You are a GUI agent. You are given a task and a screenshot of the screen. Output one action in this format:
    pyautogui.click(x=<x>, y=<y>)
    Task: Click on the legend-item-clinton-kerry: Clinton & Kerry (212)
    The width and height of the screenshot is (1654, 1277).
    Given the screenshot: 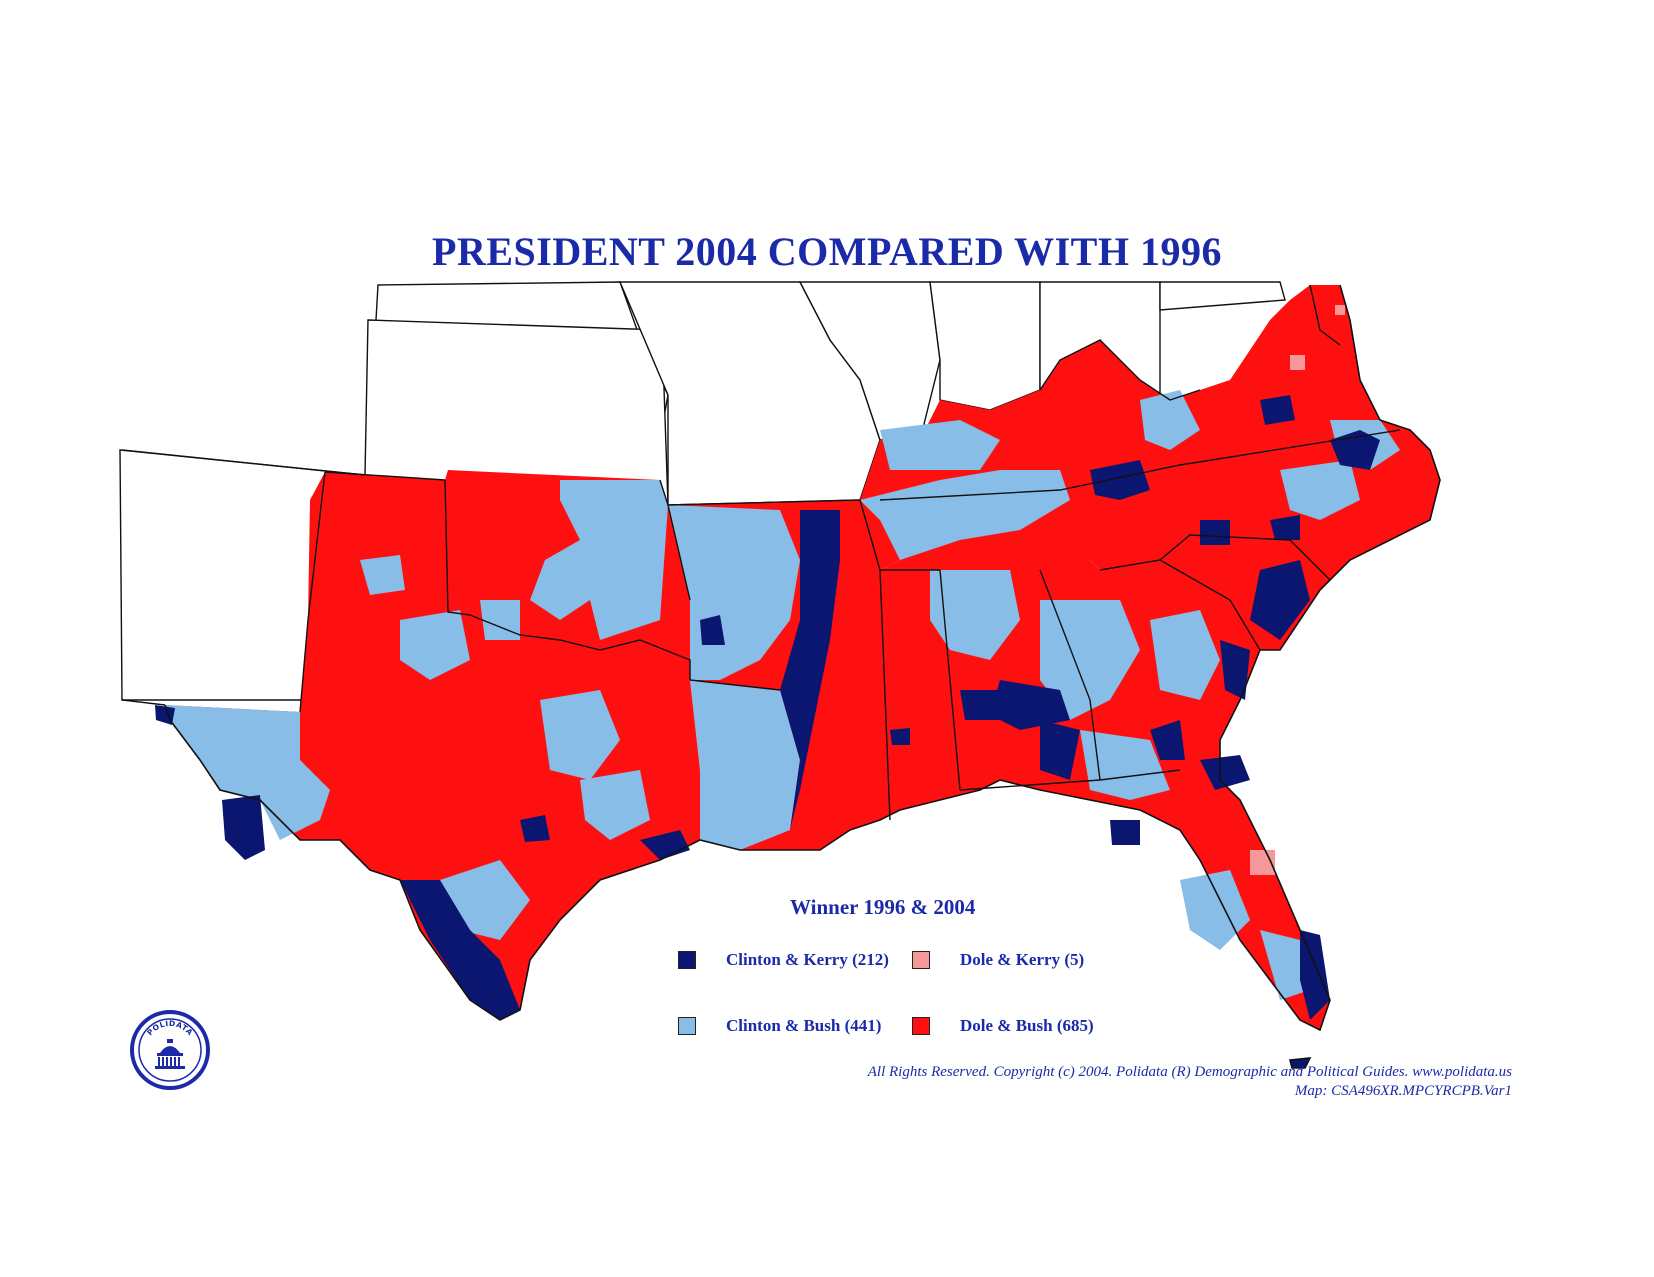 What is the action you would take?
    pyautogui.click(x=783, y=960)
    